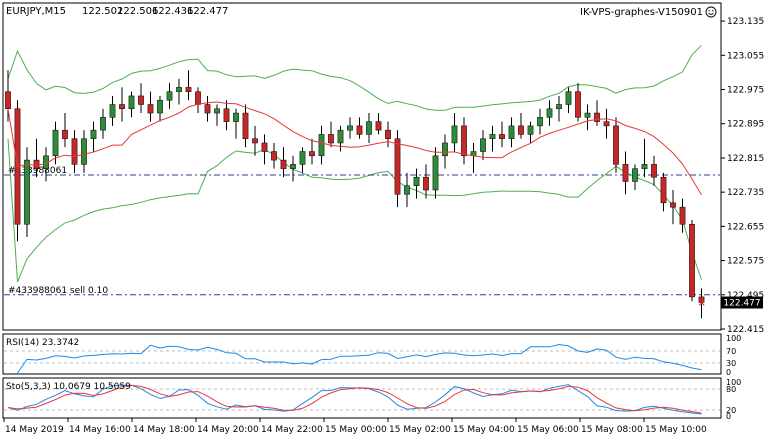  I want to click on rsi-polyline, so click(359, 358).